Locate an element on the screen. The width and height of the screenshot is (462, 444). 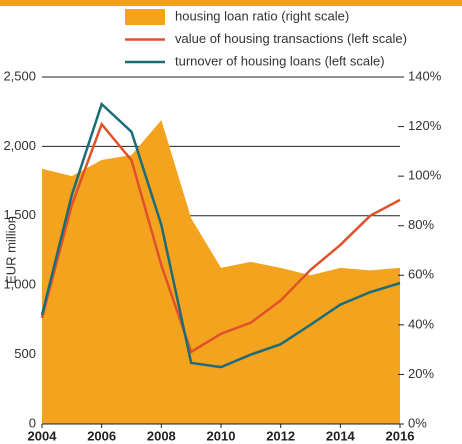
y-tick-label: 0 is located at coordinates (32, 422).